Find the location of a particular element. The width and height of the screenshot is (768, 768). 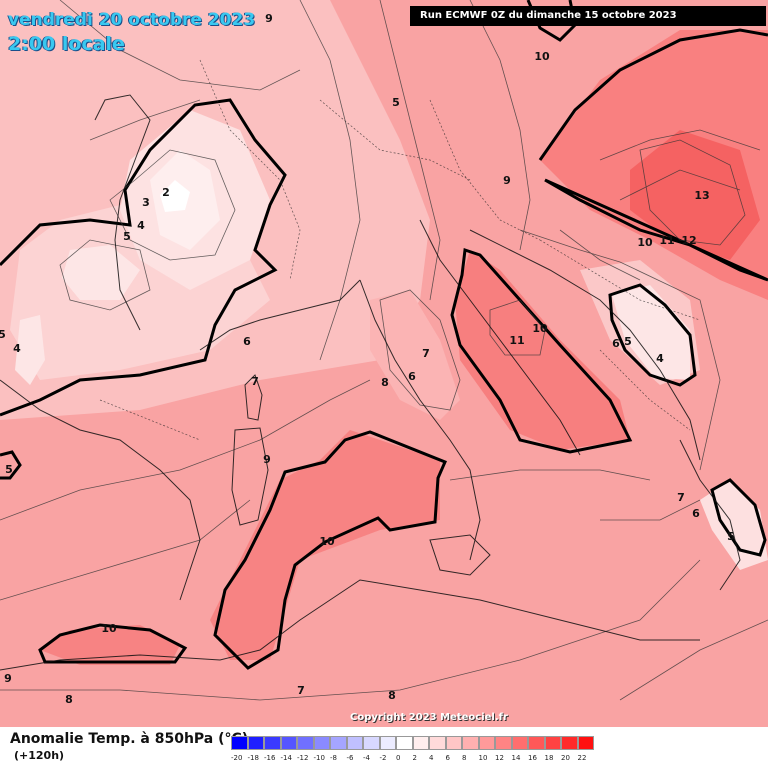

legend-tick-label: -4 is located at coordinates (366, 758).